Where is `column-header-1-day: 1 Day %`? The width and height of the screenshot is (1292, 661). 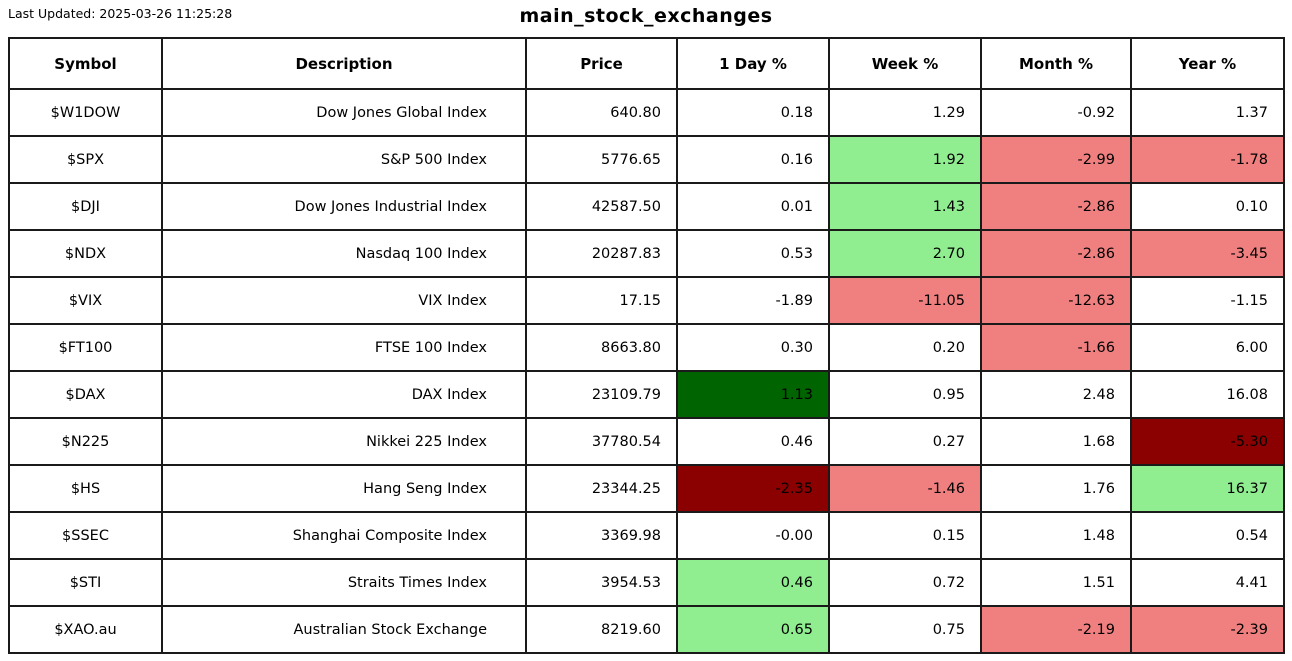 column-header-1-day: 1 Day % is located at coordinates (753, 63).